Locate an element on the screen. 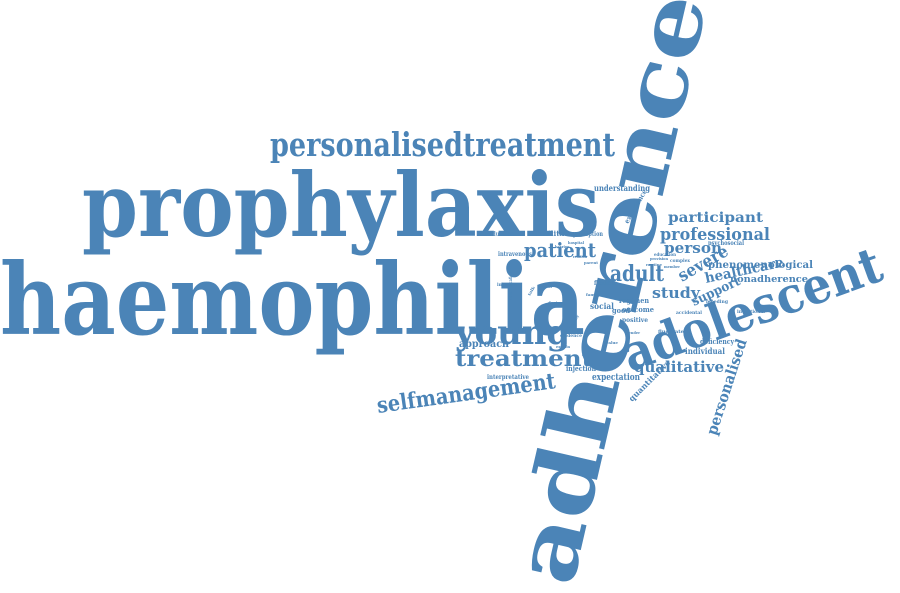 The width and height of the screenshot is (900, 593). word-participant: participant is located at coordinates (716, 218).